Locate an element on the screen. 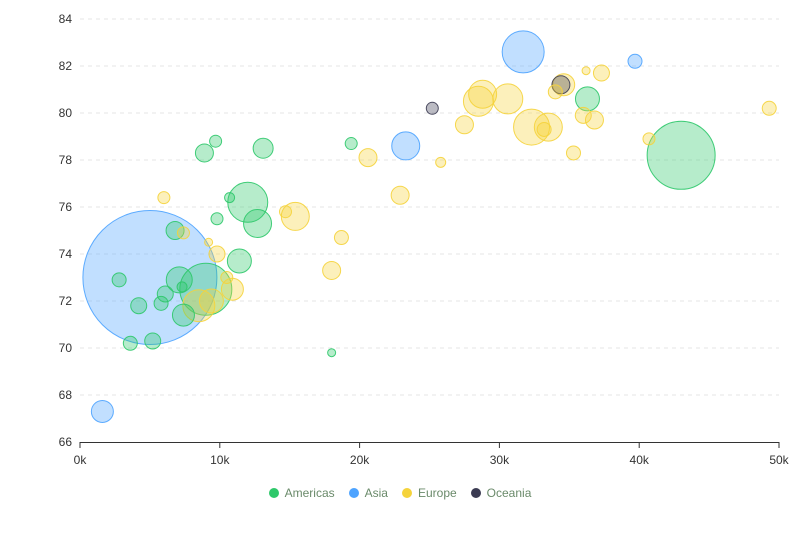 The image size is (800, 538). y-tick-label: 70 is located at coordinates (66, 348).